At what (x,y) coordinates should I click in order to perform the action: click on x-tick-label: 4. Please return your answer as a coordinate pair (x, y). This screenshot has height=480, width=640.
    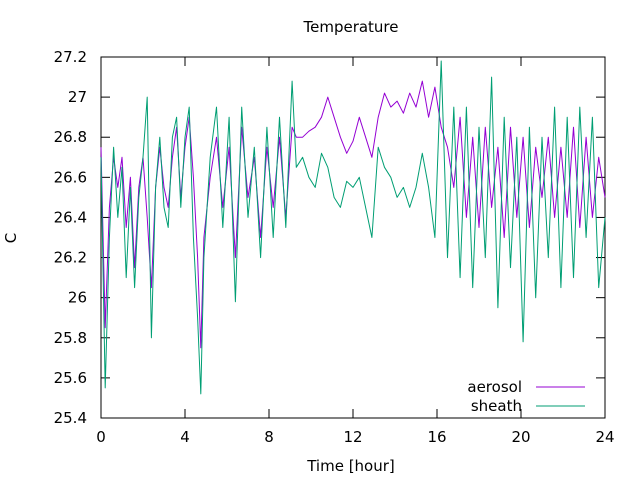
    Looking at the image, I should click on (185, 437).